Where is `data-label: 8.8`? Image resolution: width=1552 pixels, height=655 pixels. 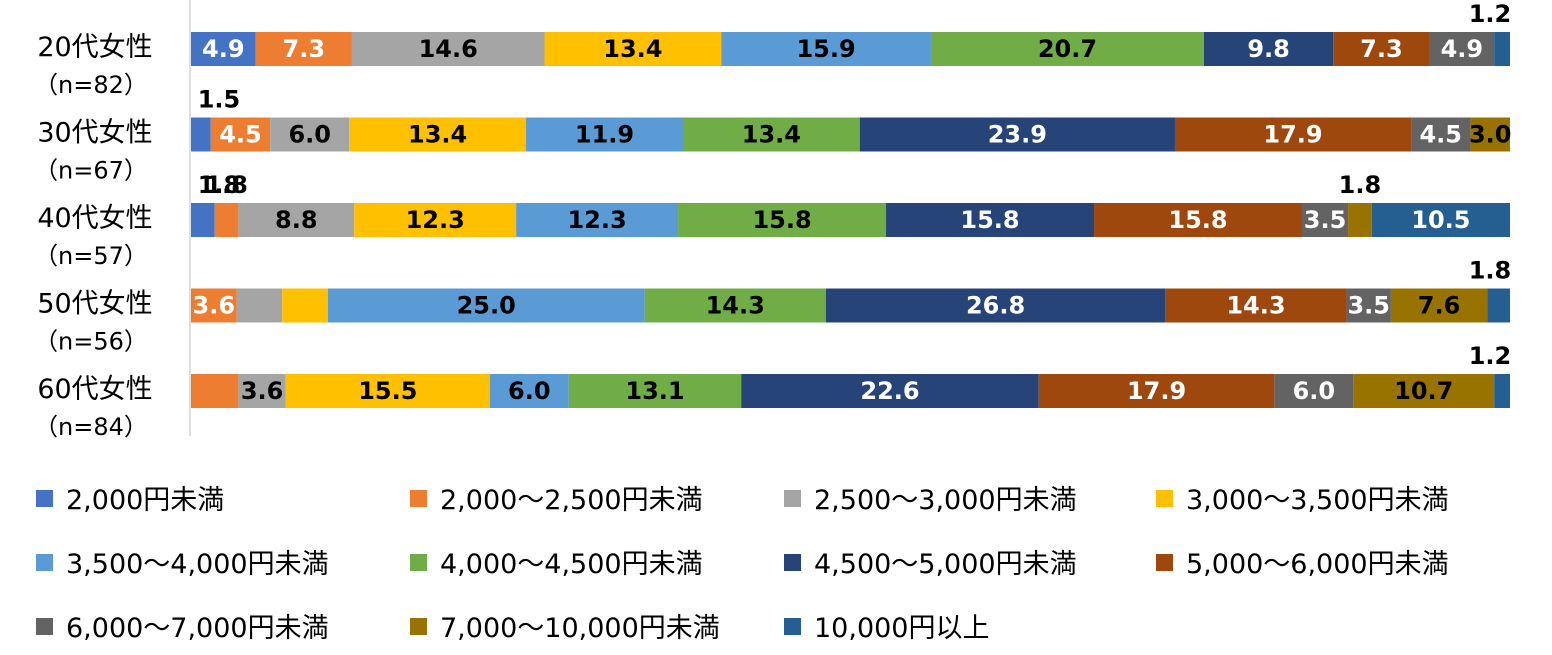
data-label: 8.8 is located at coordinates (296, 220).